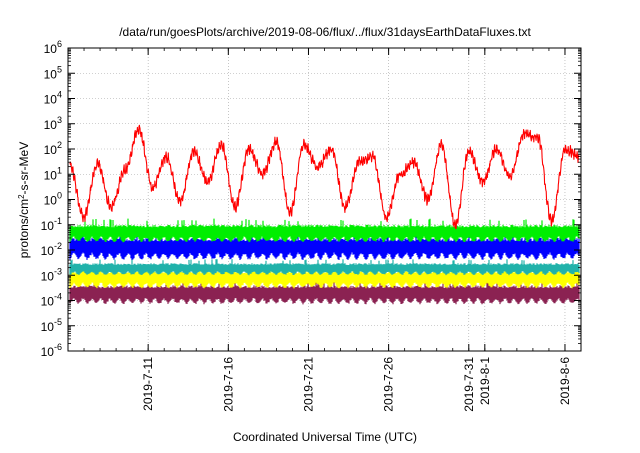 The width and height of the screenshot is (640, 453). What do you see at coordinates (59, 69) in the screenshot?
I see `y-tick-label-exponent: 5` at bounding box center [59, 69].